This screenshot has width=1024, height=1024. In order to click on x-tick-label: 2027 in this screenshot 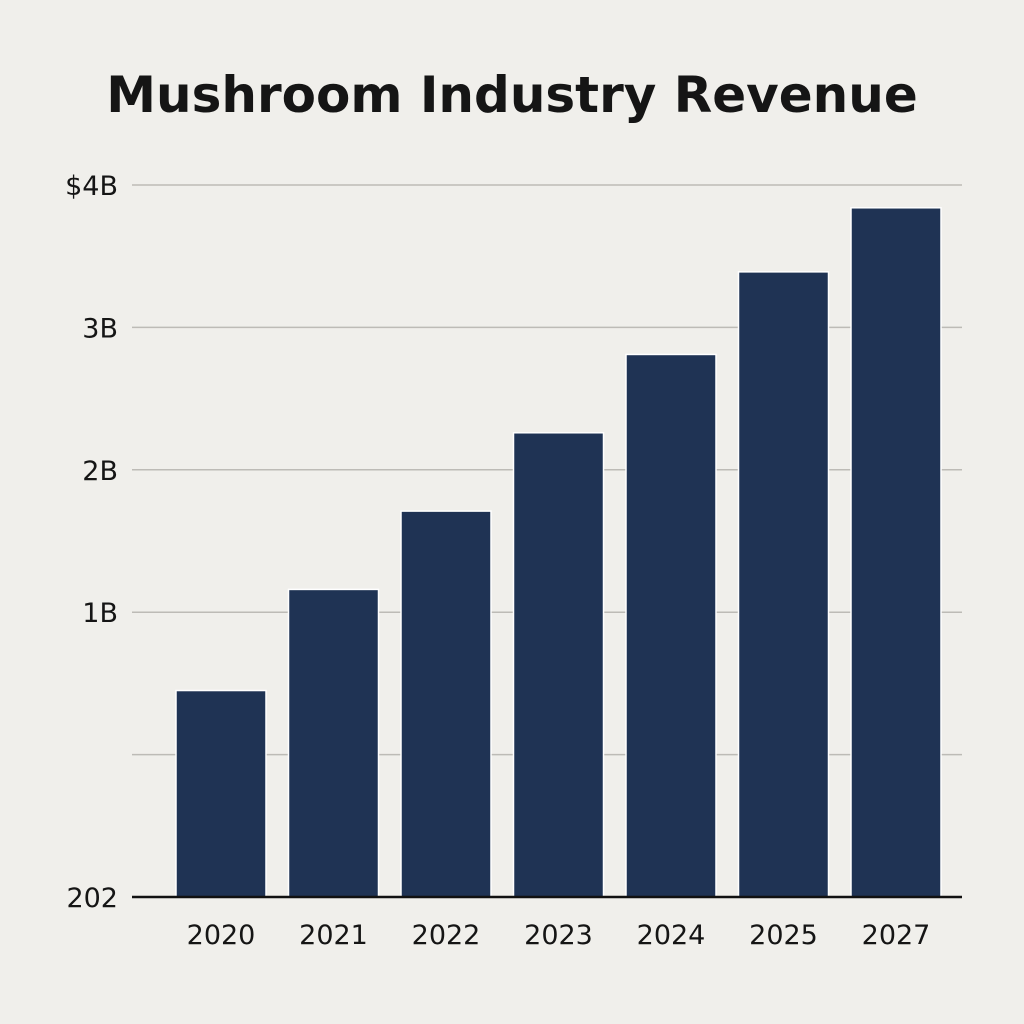, I will do `click(896, 935)`.